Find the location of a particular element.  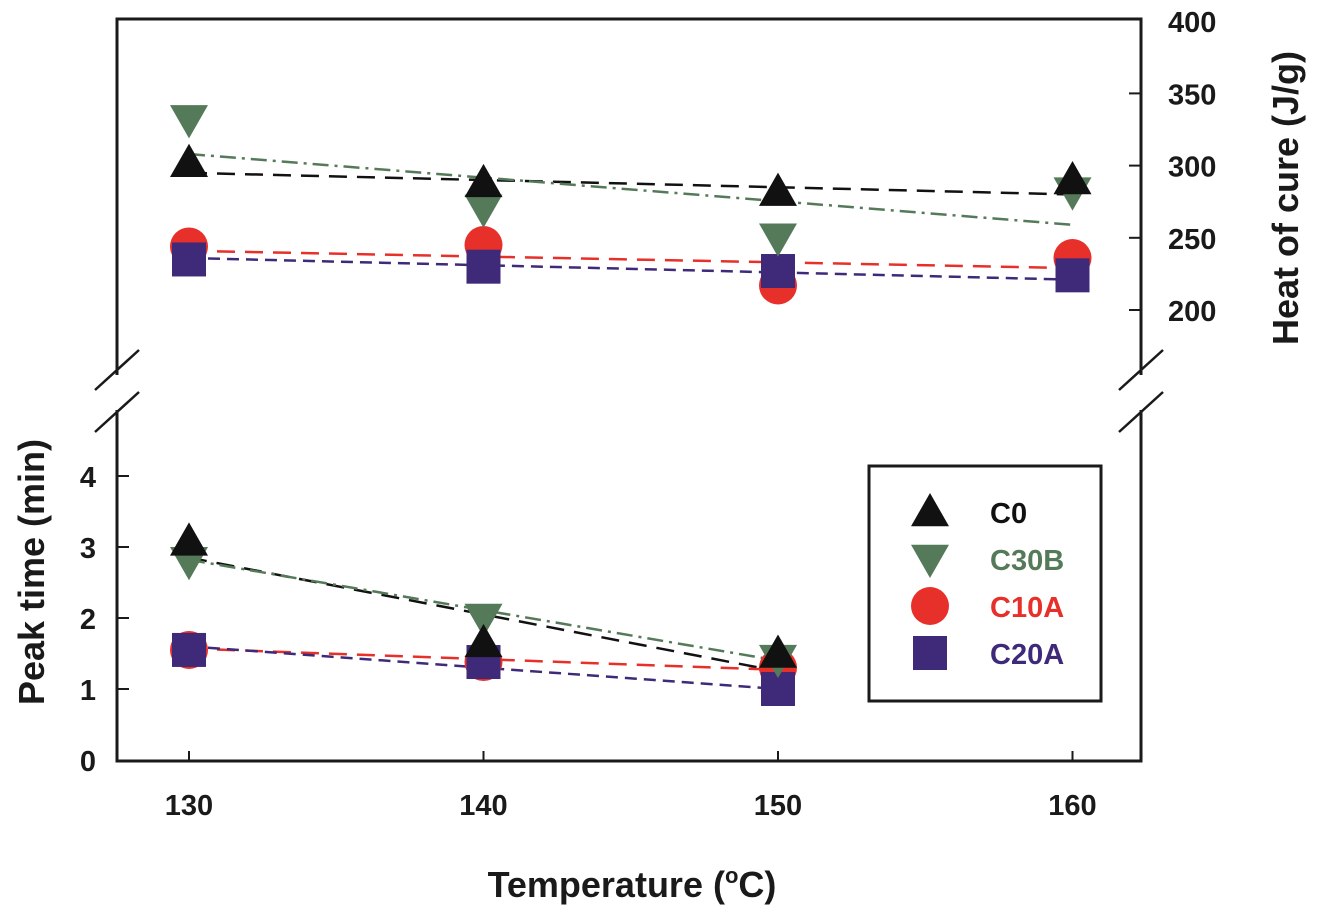

left-y-tick-label: 2 is located at coordinates (88, 620).